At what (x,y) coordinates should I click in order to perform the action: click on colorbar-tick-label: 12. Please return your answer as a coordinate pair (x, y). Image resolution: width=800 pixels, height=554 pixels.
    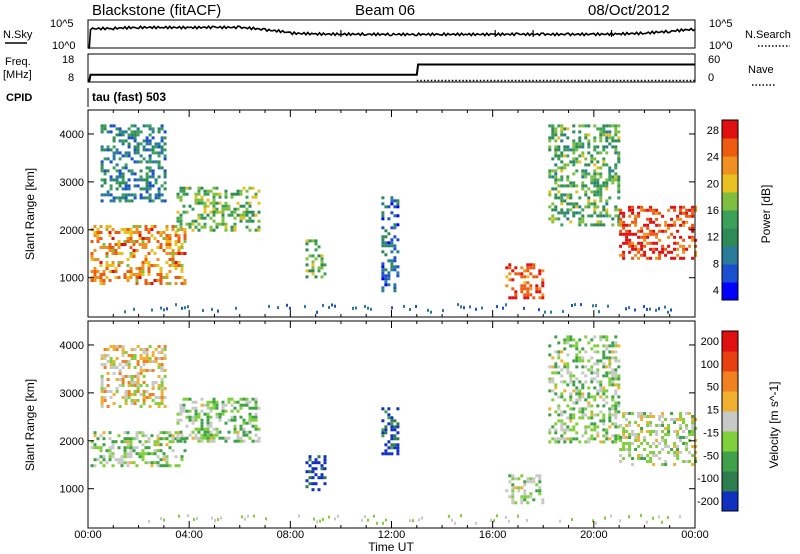
    Looking at the image, I should click on (713, 238).